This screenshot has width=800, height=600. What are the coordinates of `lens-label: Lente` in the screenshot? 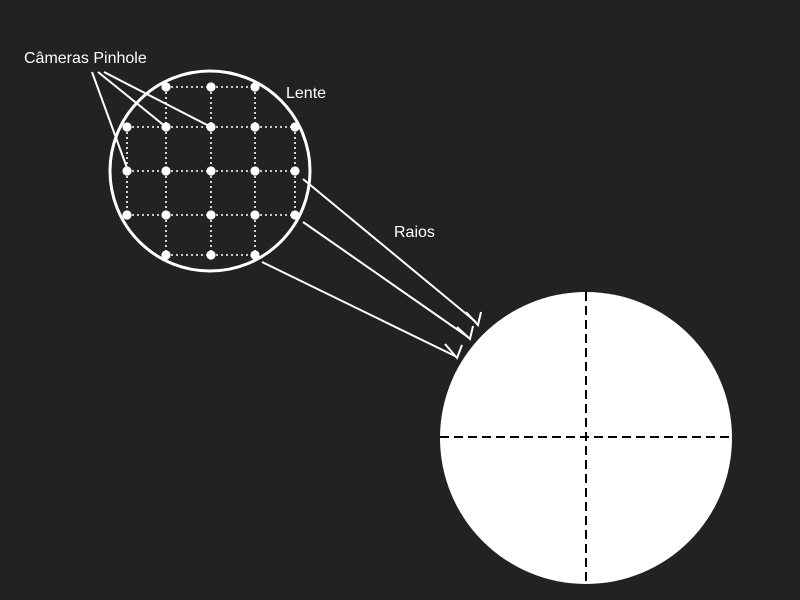 It's located at (306, 93).